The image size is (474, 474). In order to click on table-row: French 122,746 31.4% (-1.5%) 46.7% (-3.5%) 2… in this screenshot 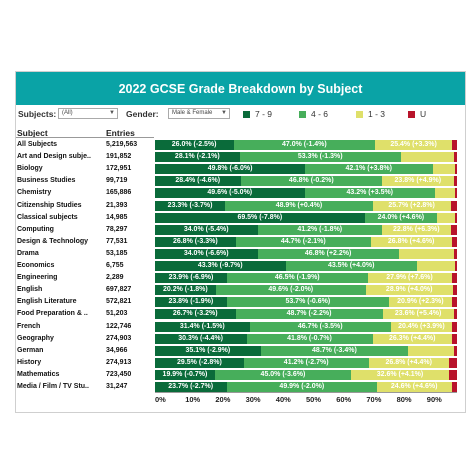, I will do `click(240, 326)`.